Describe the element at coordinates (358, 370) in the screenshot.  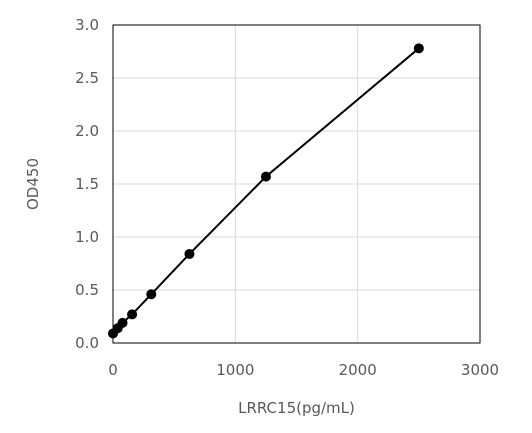
I see `x-tick-label: 2000` at that location.